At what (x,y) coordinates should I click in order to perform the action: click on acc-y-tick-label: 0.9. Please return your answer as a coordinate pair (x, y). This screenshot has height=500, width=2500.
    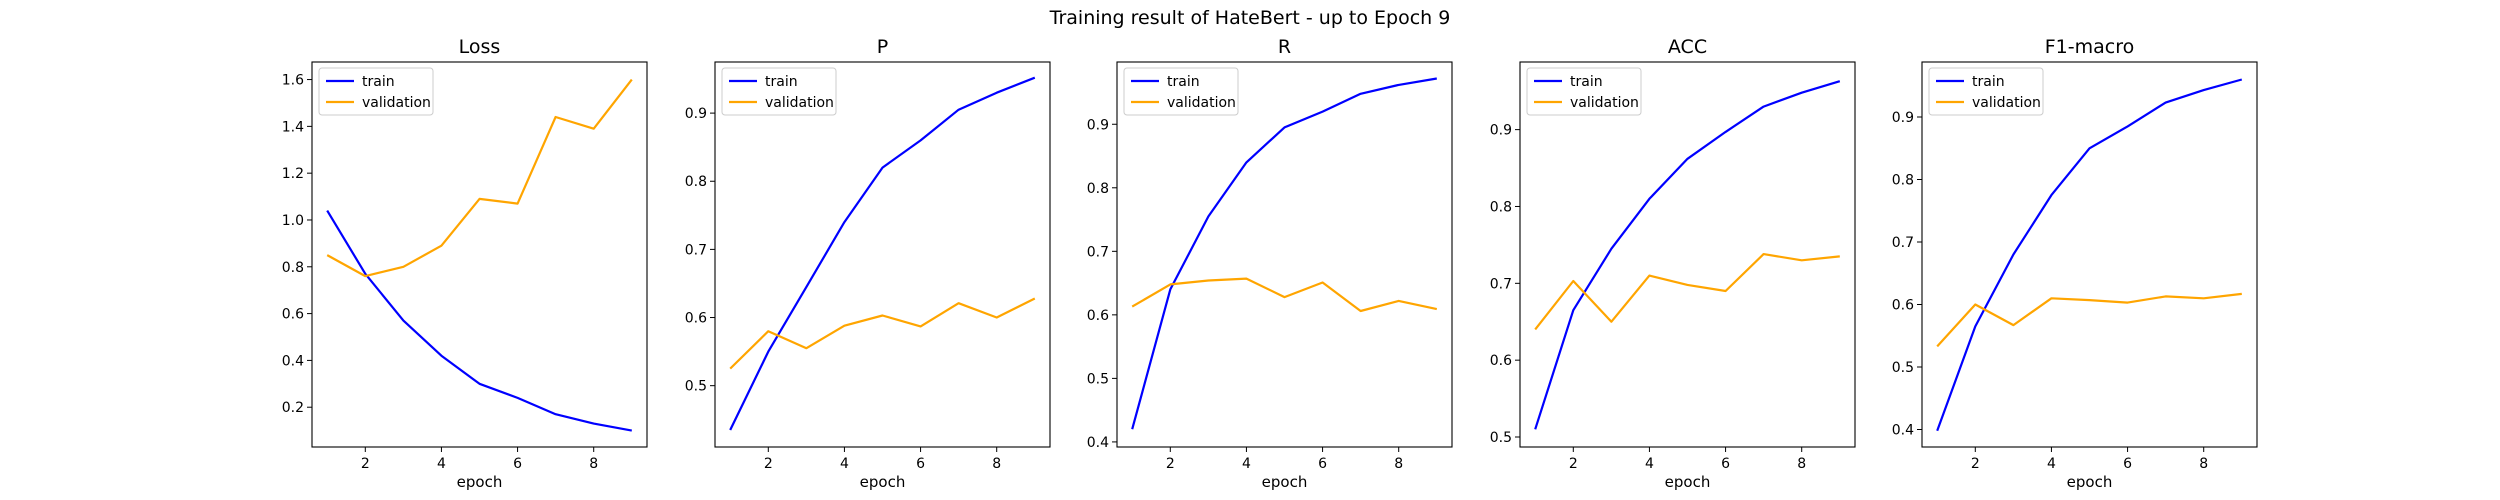
    Looking at the image, I should click on (1501, 131).